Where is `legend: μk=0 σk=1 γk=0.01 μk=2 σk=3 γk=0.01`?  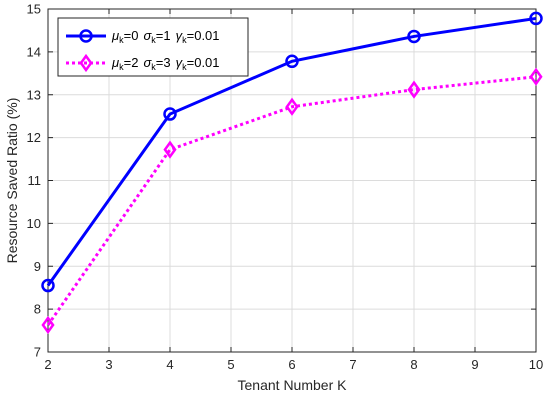
legend: μk=0 σk=1 γk=0.01 μk=2 σk=3 γk=0.01 is located at coordinates (153, 47).